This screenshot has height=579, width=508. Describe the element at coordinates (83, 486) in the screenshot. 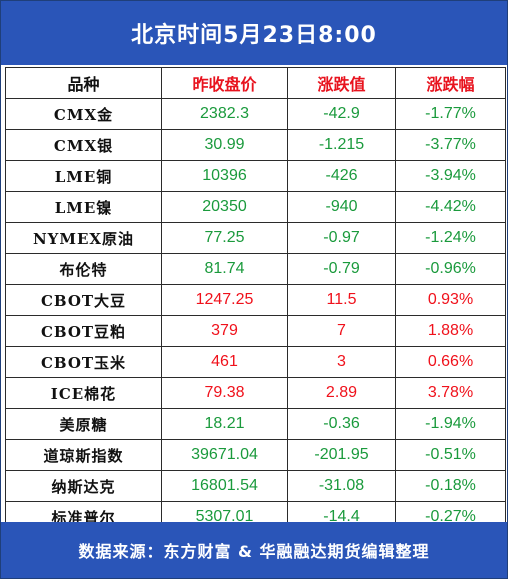

I see `commodity-name: 纳斯达克` at that location.